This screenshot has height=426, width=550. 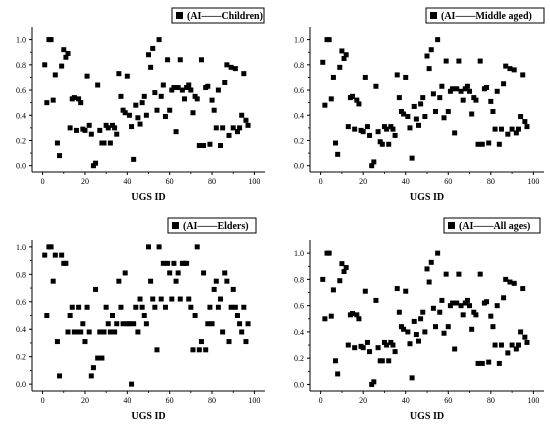 I want to click on x-tick-label: 100, so click(x=254, y=400).